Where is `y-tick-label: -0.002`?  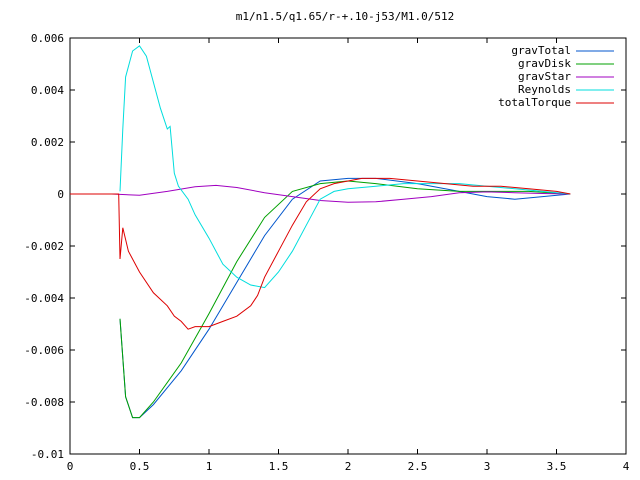 y-tick-label: -0.002 is located at coordinates (44, 246).